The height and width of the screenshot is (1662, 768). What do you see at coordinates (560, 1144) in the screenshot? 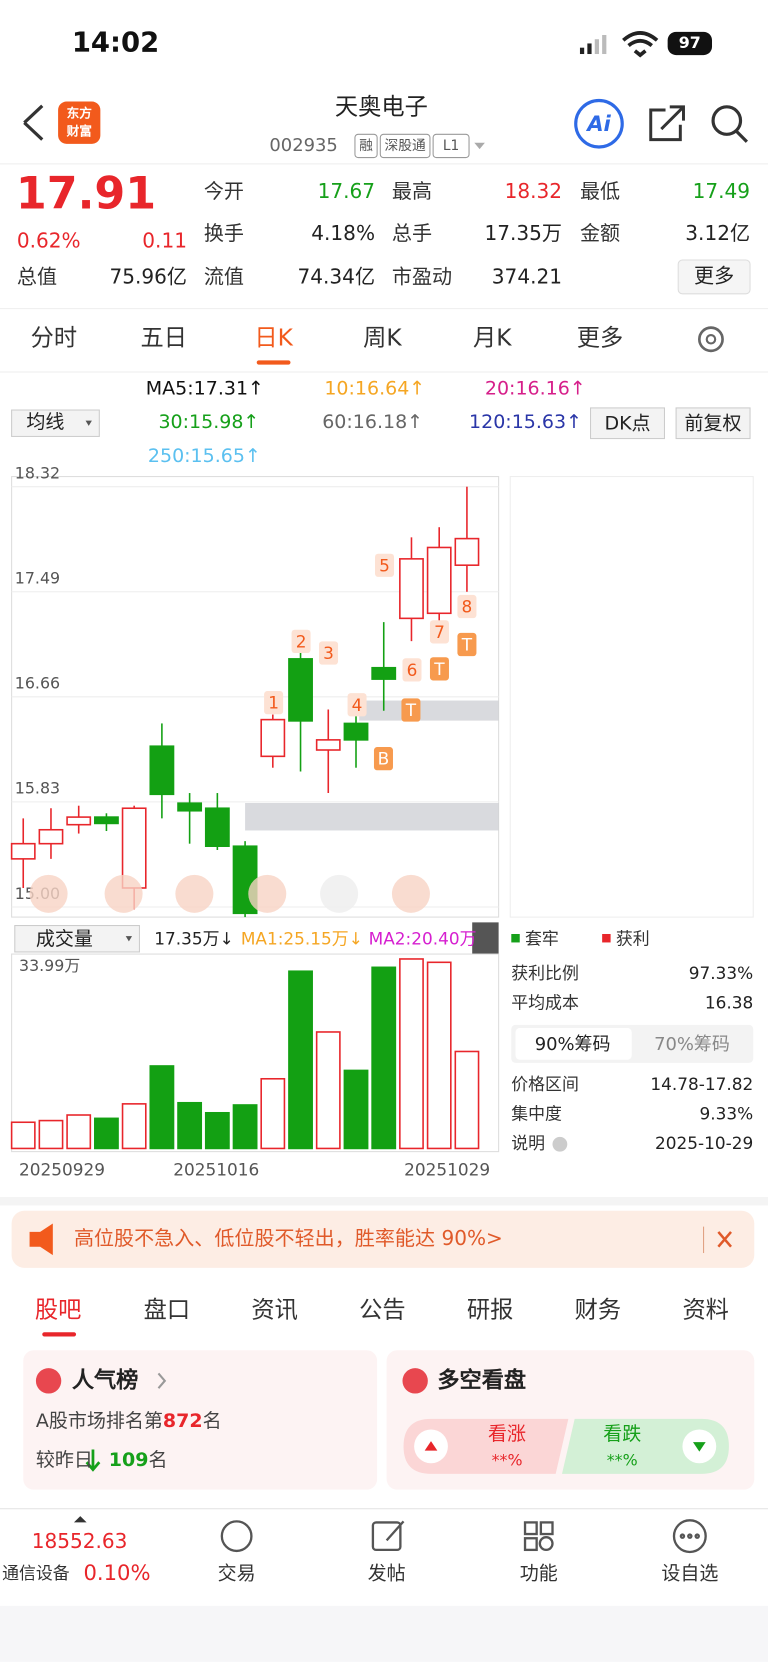
I see `info-icon` at bounding box center [560, 1144].